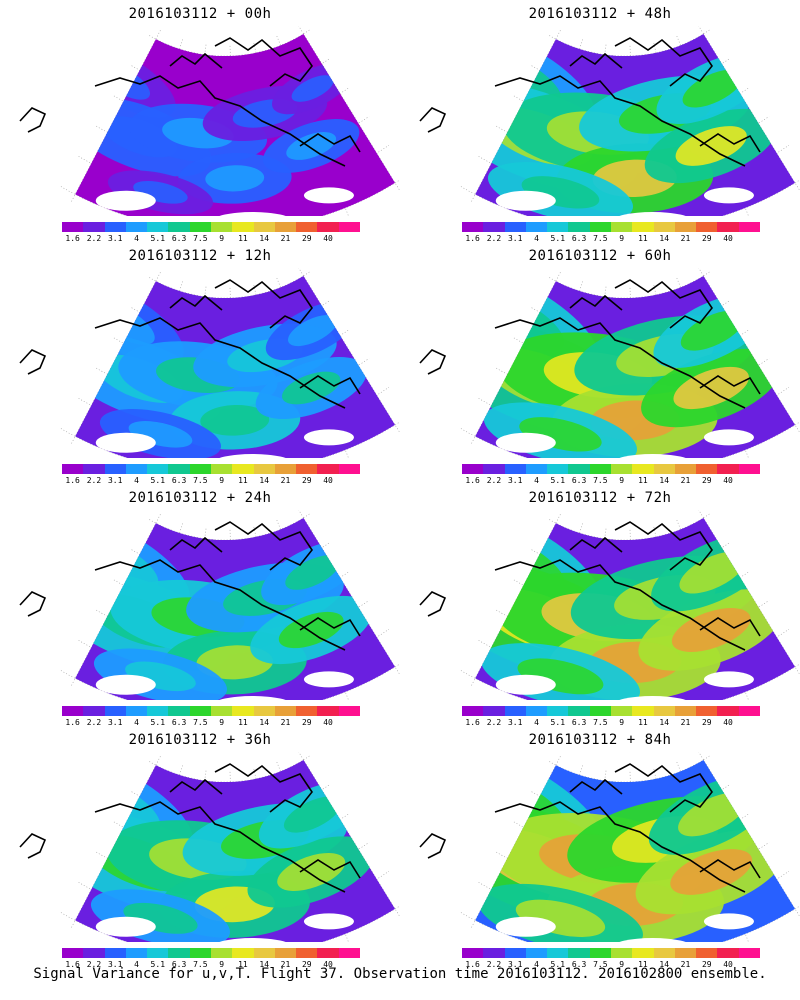  What do you see at coordinates (200, 14) in the screenshot?
I see `panel-title: 2016103112 + 00h` at bounding box center [200, 14].